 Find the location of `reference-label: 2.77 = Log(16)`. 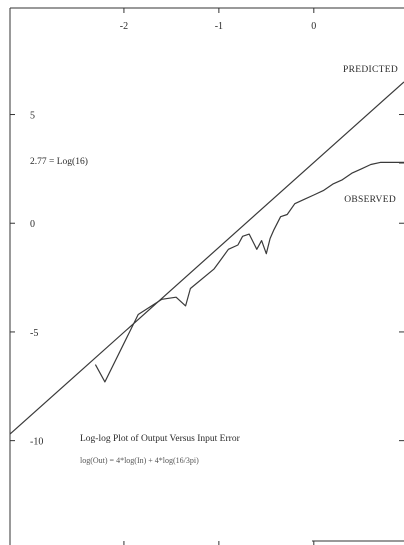

reference-label: 2.77 = Log(16) is located at coordinates (59, 161).